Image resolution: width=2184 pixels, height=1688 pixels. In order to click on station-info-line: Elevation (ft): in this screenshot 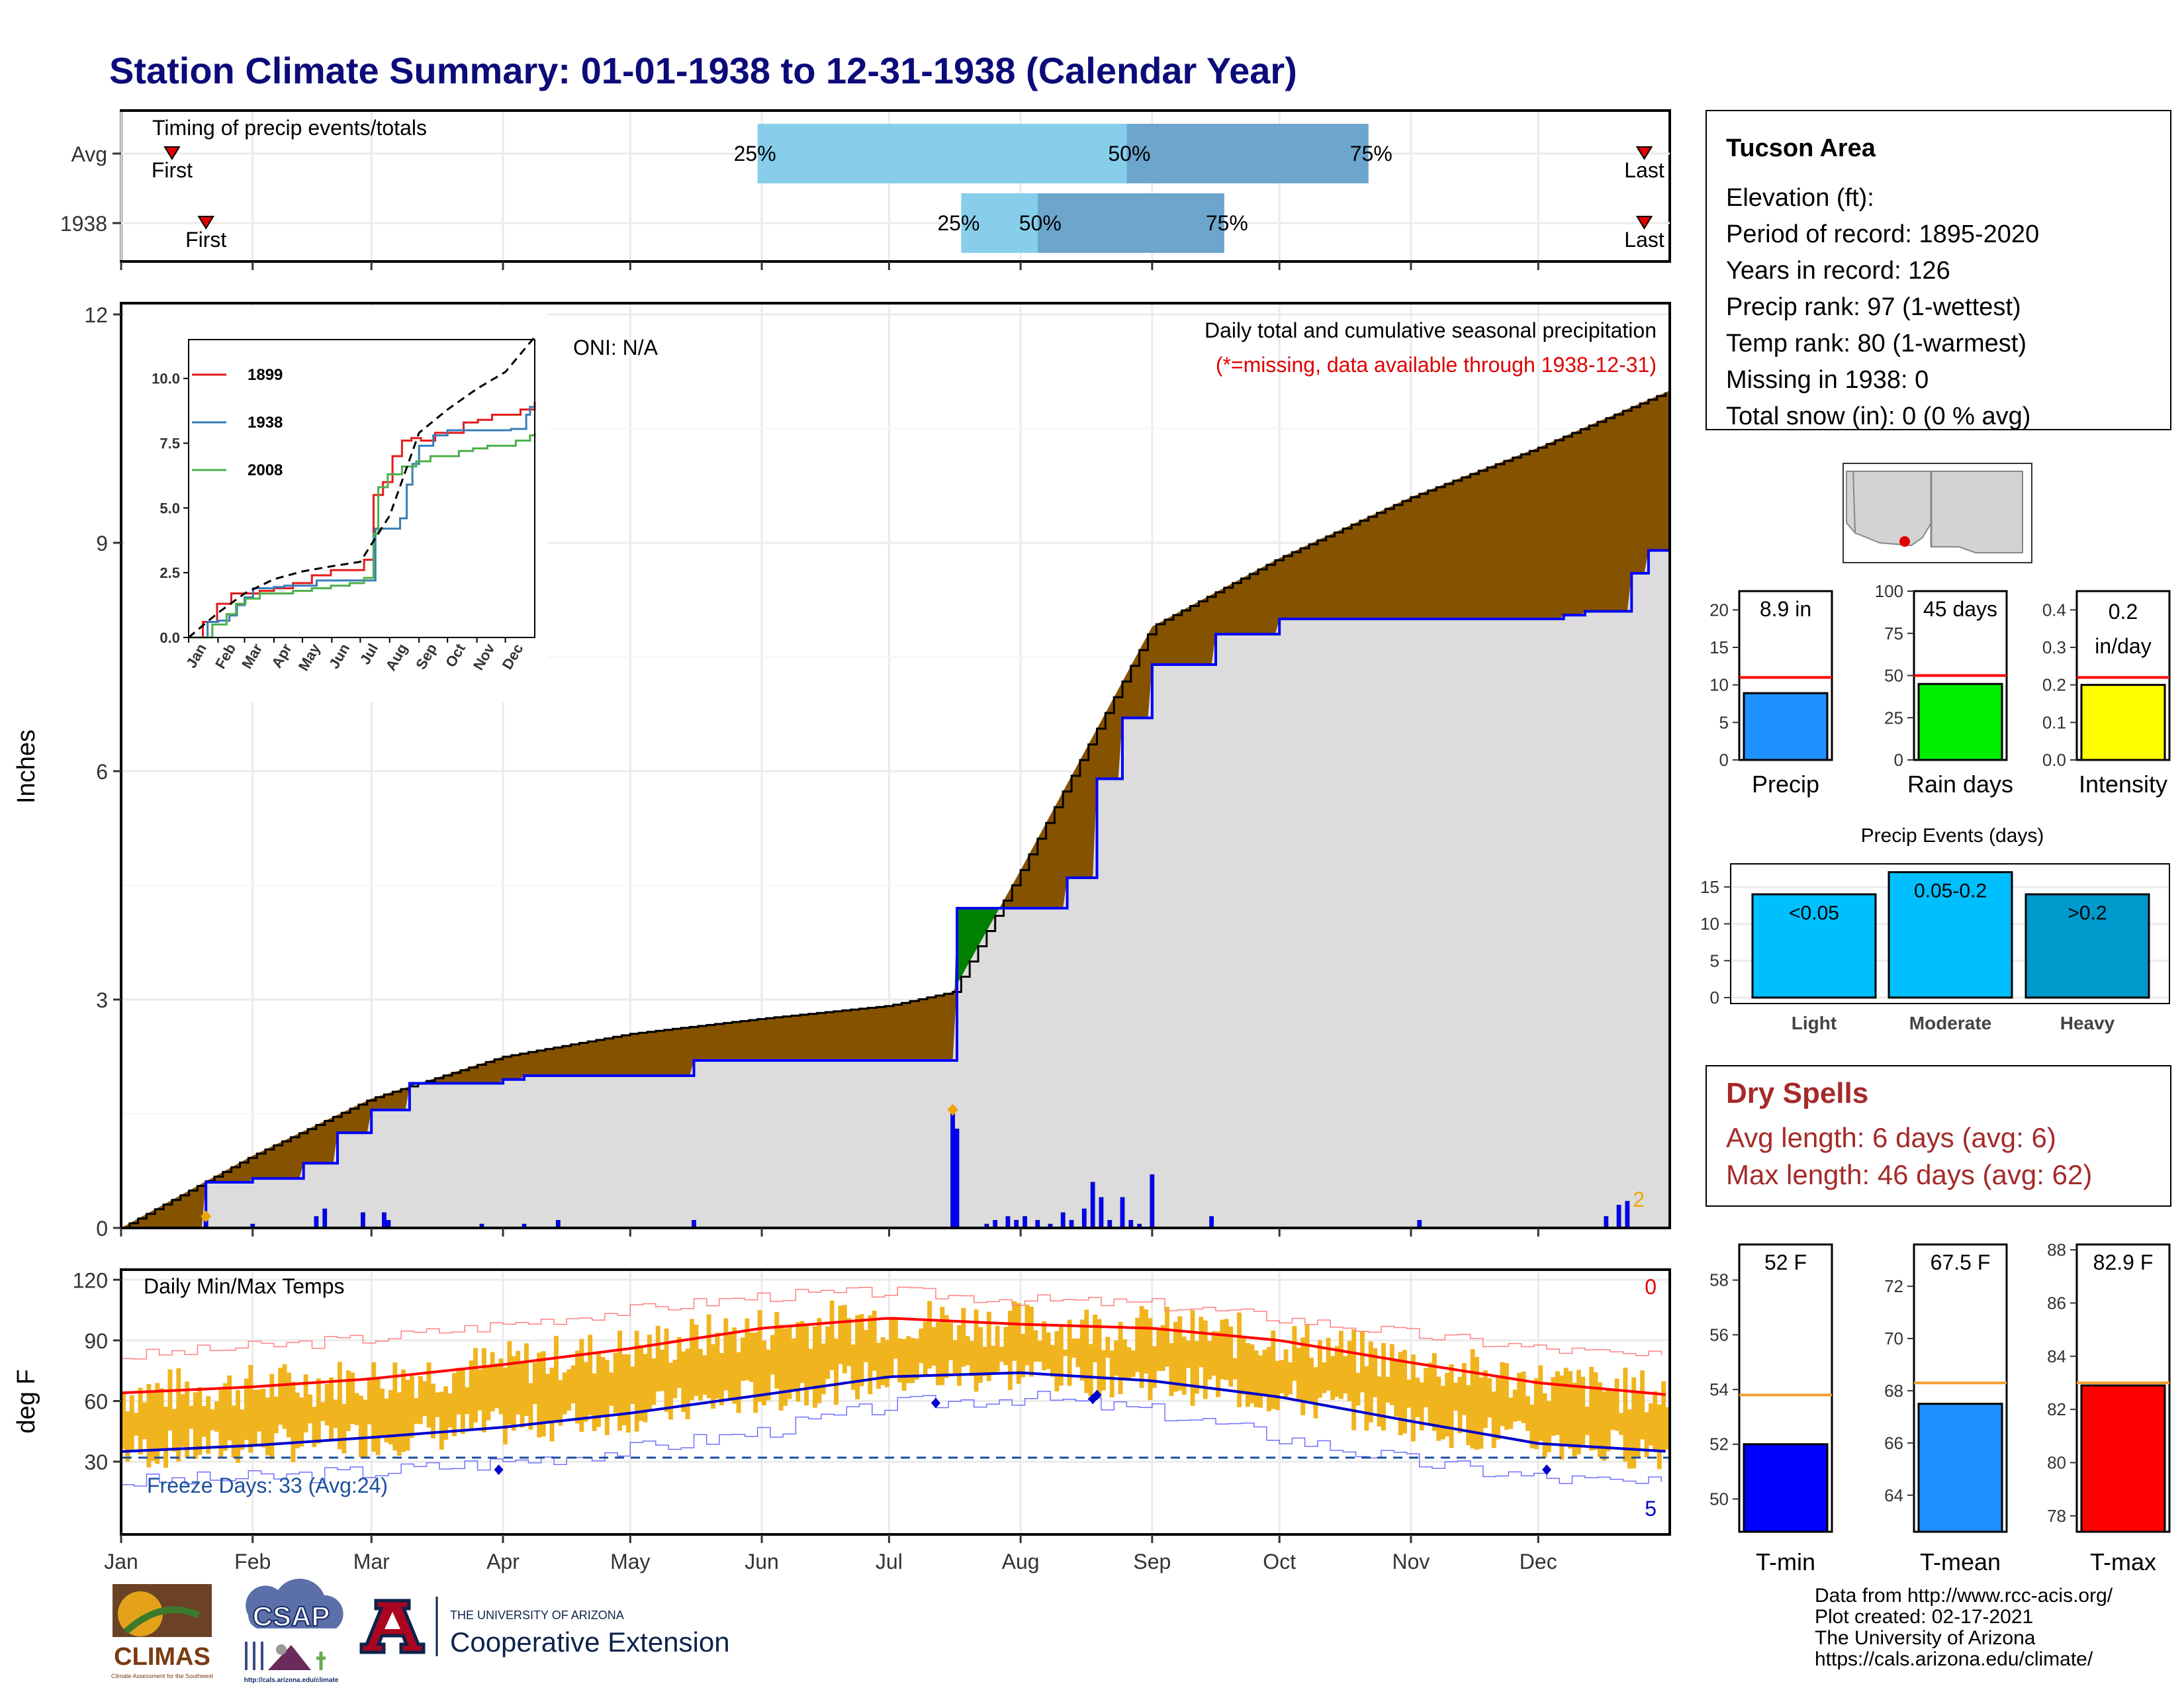, I will do `click(1800, 198)`.